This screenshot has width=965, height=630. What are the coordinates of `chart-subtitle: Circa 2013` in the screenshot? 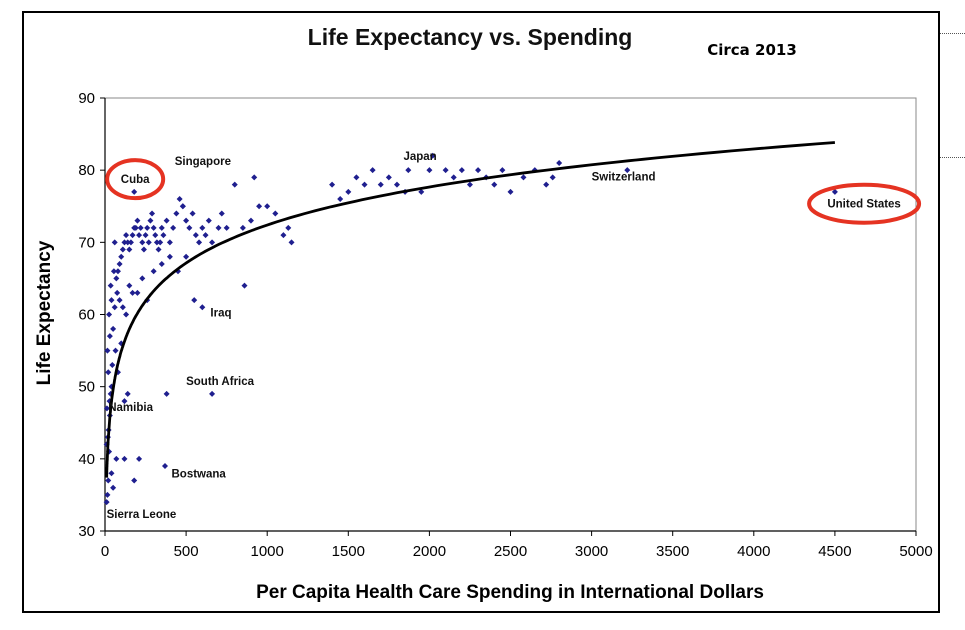 It's located at (752, 50).